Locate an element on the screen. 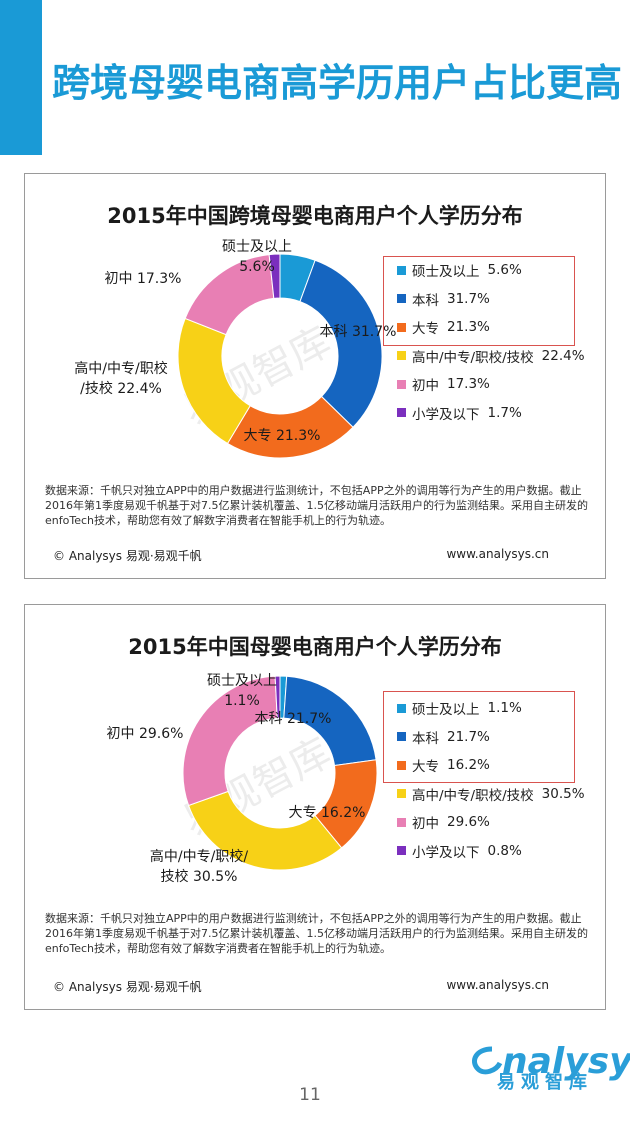  legend-item-bachelor: 本科 31.7% is located at coordinates (491, 299).